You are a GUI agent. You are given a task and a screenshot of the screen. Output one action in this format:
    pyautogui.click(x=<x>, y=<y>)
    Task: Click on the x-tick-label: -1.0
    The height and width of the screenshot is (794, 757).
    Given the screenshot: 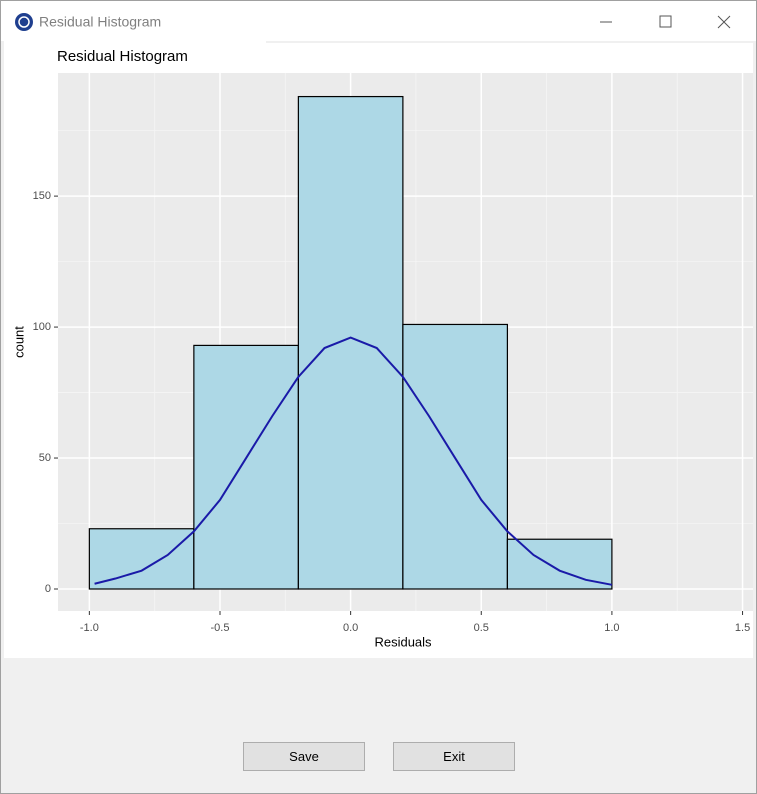 What is the action you would take?
    pyautogui.click(x=89, y=628)
    